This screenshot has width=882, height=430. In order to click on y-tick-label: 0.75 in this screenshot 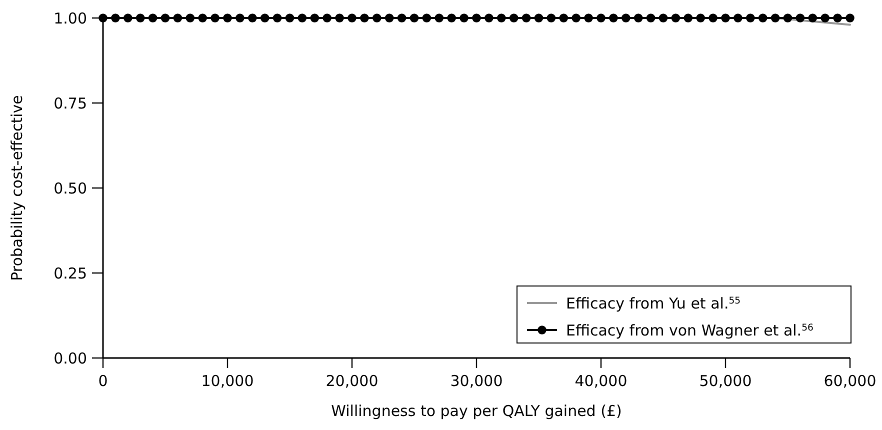, I will do `click(70, 103)`.